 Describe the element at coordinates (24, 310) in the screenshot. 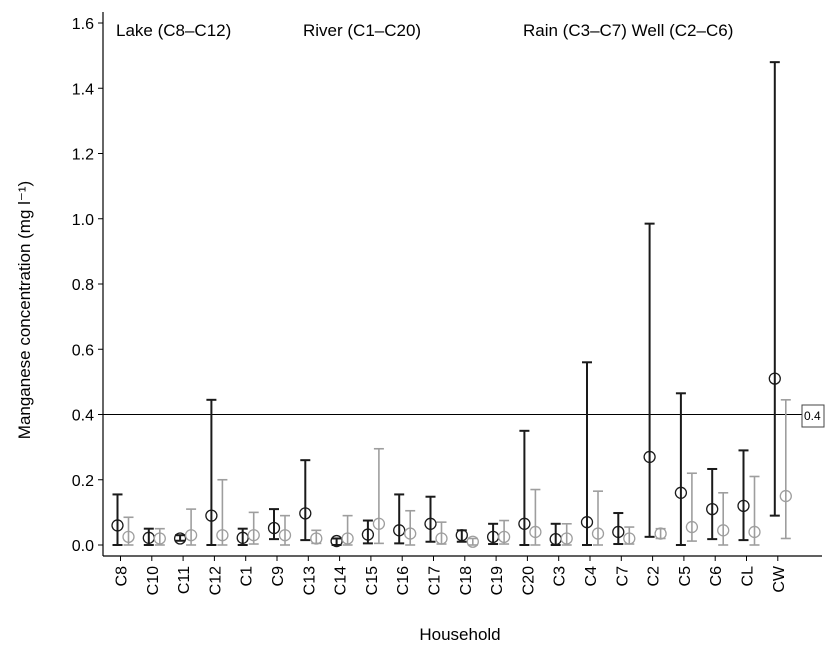

I see `y-axis-title: Manganese concentration (mg l⁻¹)` at that location.